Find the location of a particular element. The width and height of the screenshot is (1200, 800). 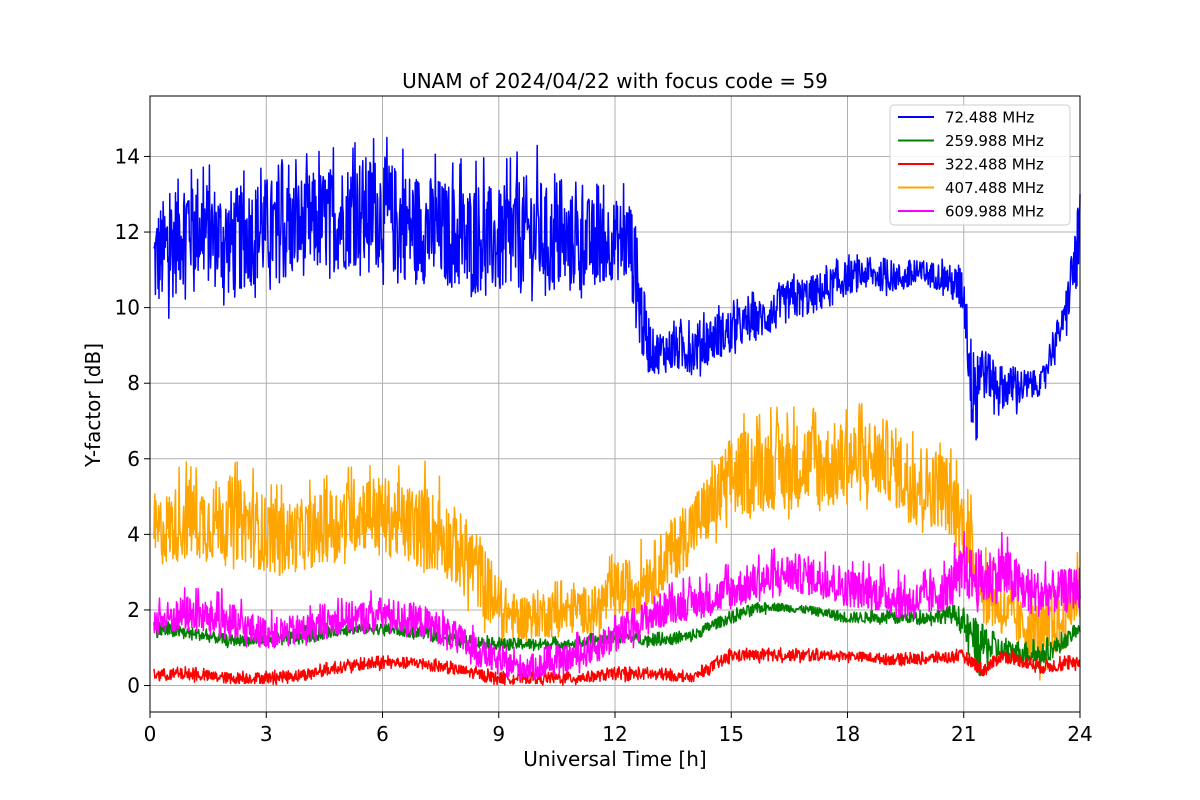

legend-entry: 259.988 MHz is located at coordinates (971, 141).